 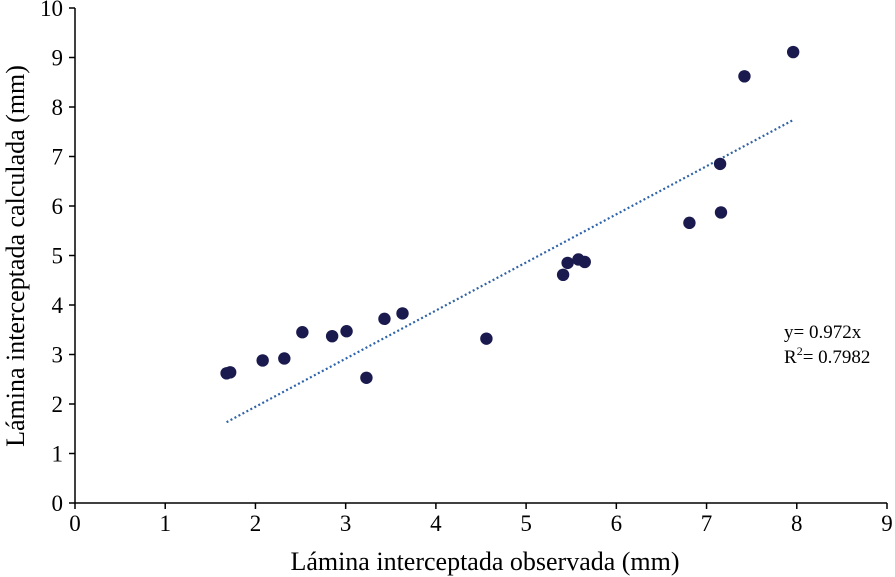 I want to click on x-tick-label: 1, so click(x=165, y=523).